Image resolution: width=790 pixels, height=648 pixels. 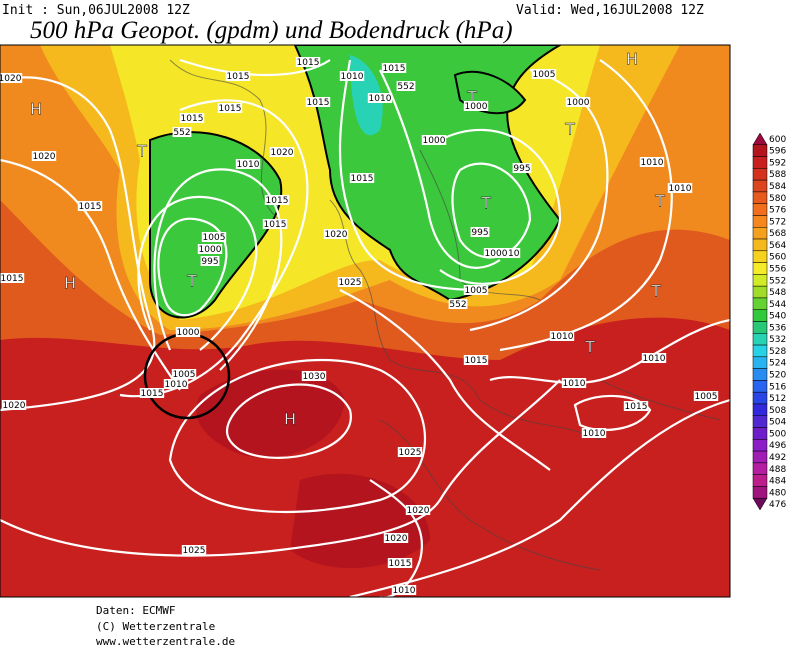 What do you see at coordinates (777, 317) in the screenshot?
I see `scale-label: 540` at bounding box center [777, 317].